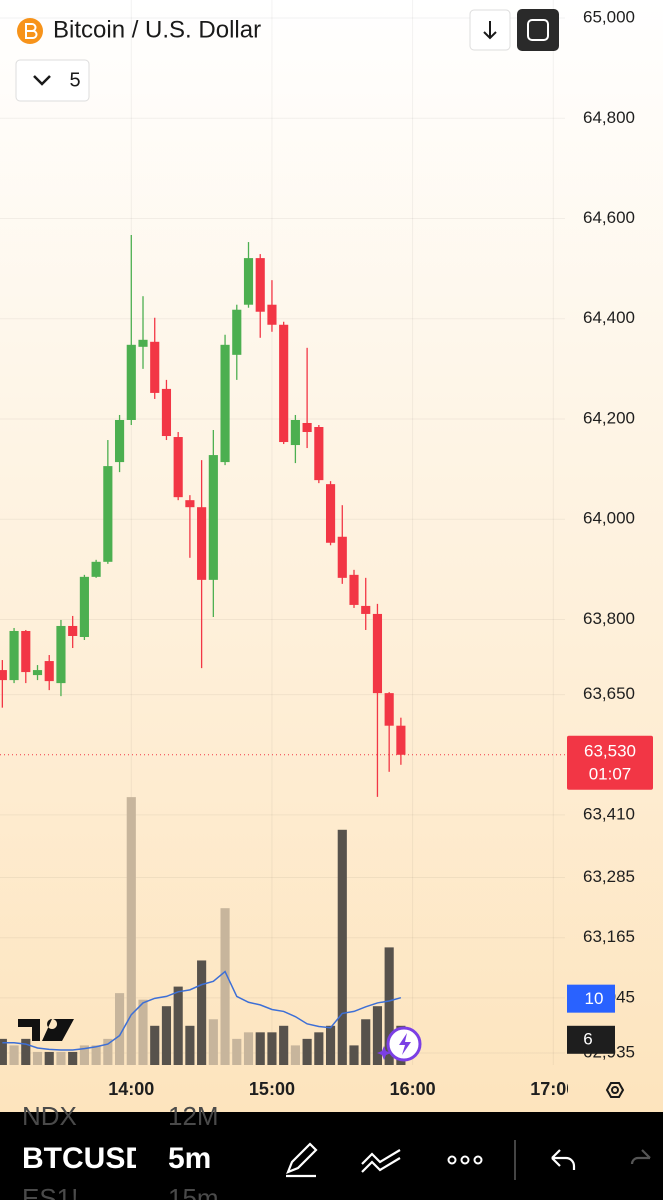  Describe the element at coordinates (405, 1044) in the screenshot. I see `bolt-icon` at that location.